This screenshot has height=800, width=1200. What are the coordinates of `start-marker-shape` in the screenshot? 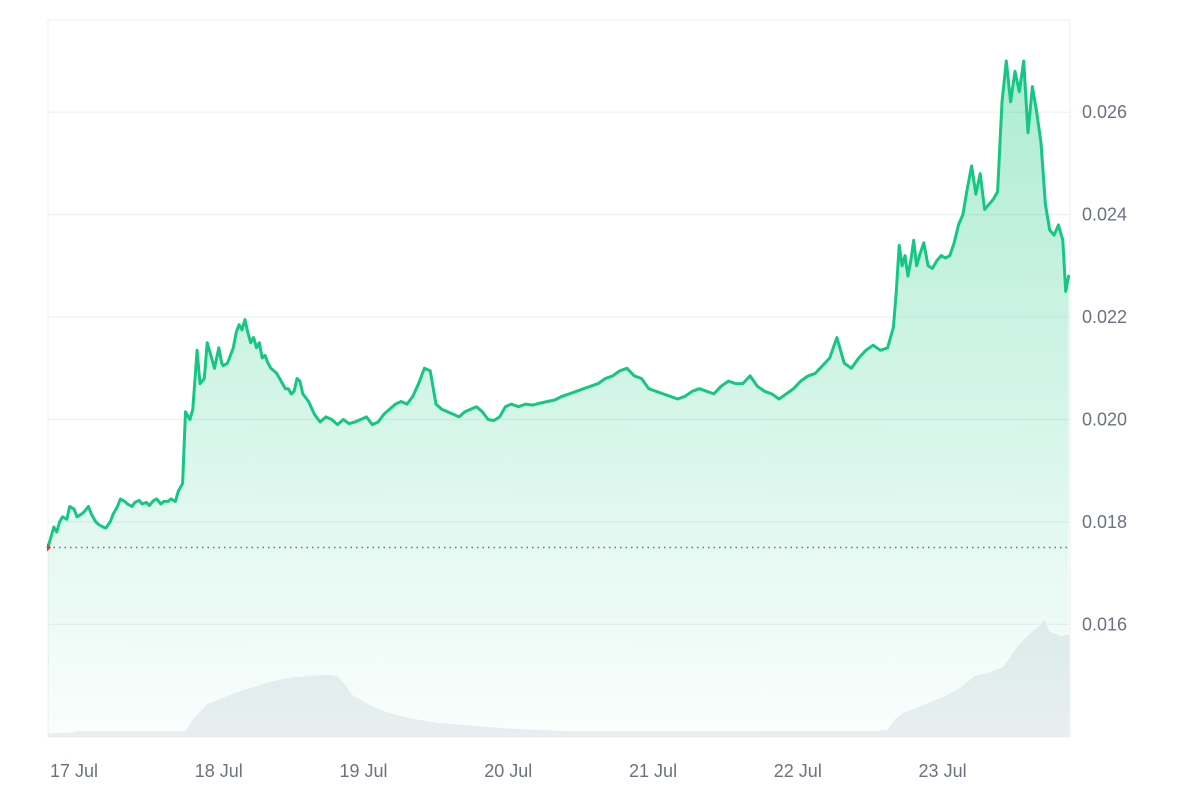 It's located at (49, 547).